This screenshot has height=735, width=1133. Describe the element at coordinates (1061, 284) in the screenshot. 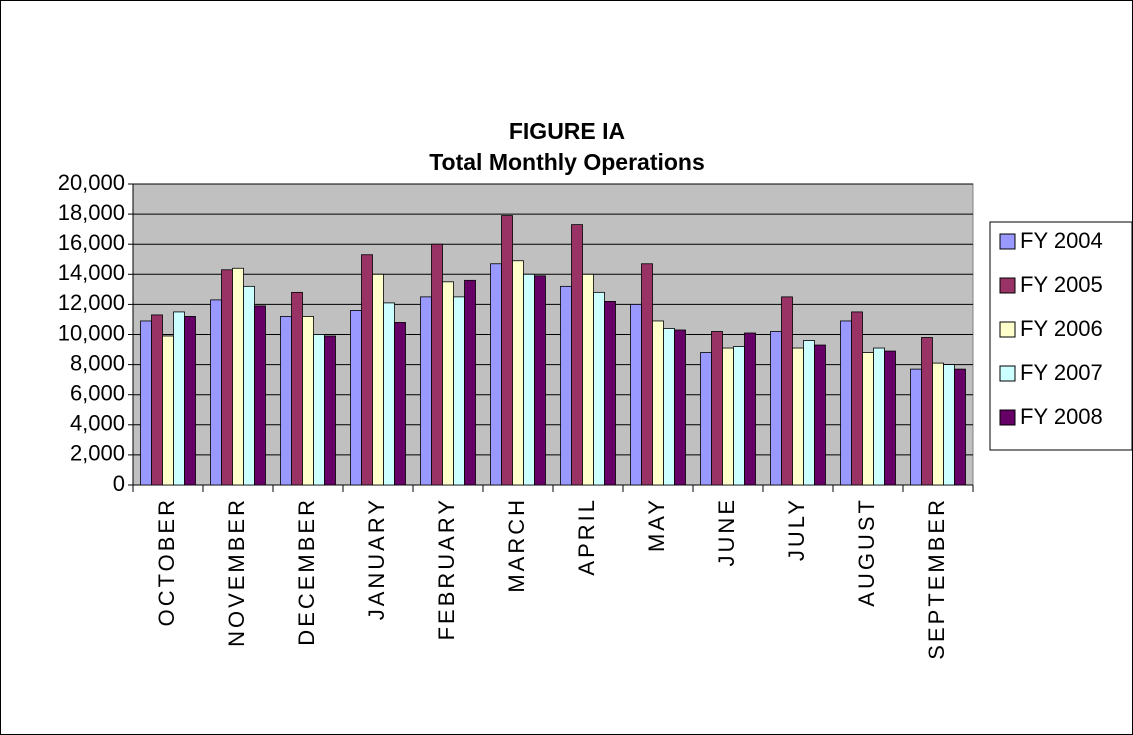

I see `legend-label: FY 2005` at that location.